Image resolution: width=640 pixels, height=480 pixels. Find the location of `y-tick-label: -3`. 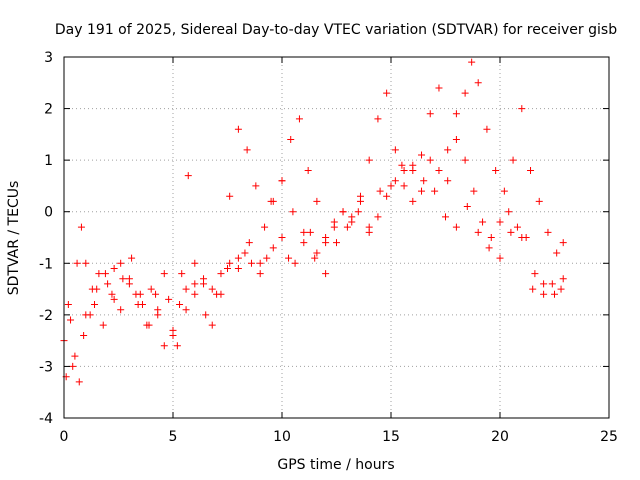

y-tick-label: -3 is located at coordinates (46, 367).